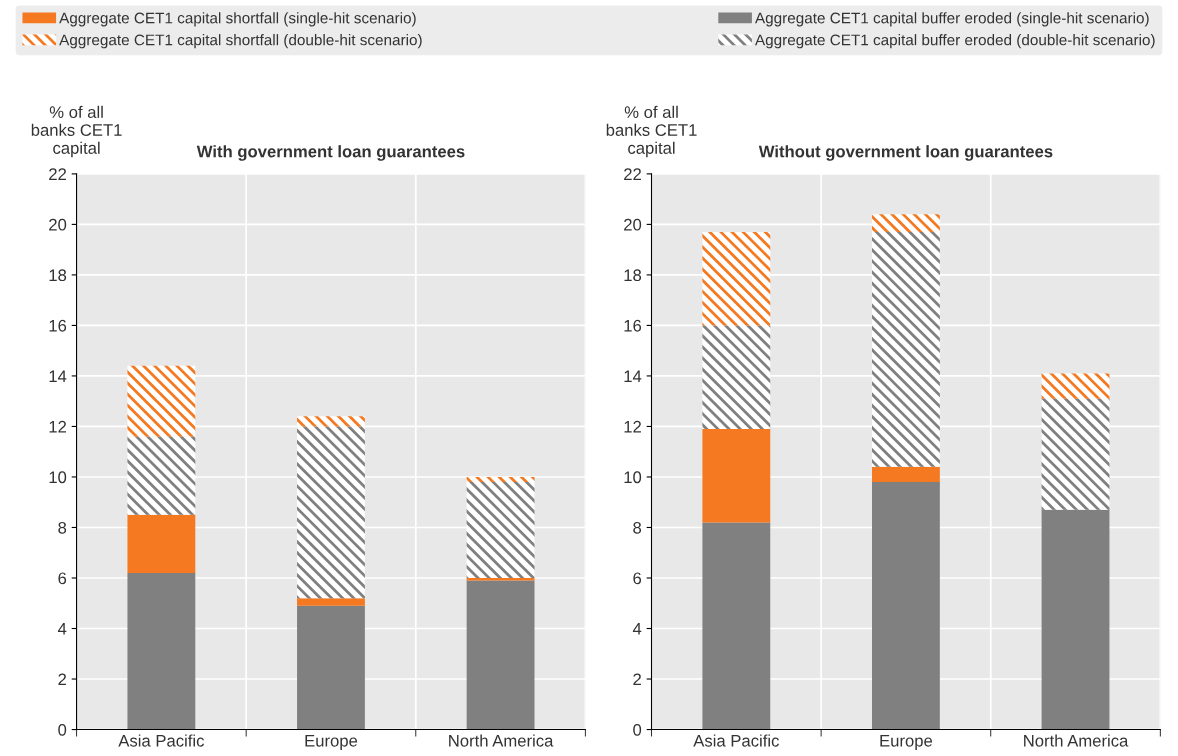 Image resolution: width=1178 pixels, height=756 pixels. I want to click on legend-label: Aggregate CET1 capital shortfall (single-hit scenario), so click(237, 19).